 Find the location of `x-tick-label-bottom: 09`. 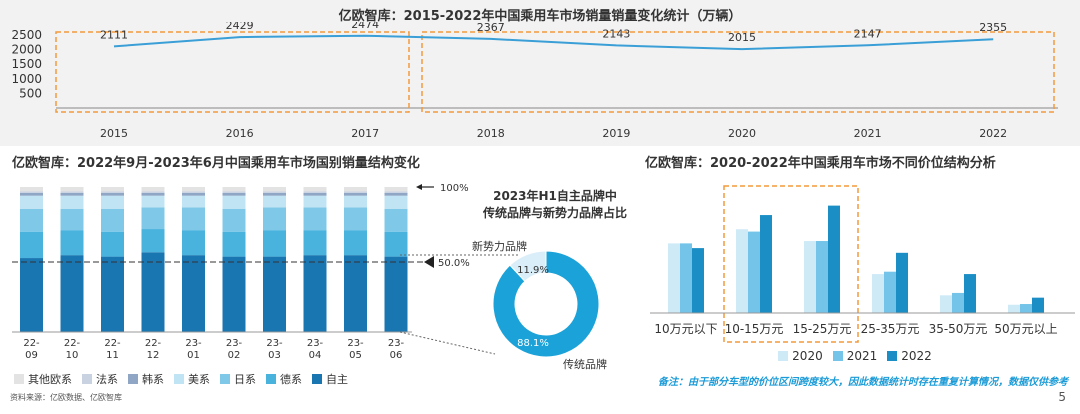

x-tick-label-bottom: 09 is located at coordinates (31, 355).